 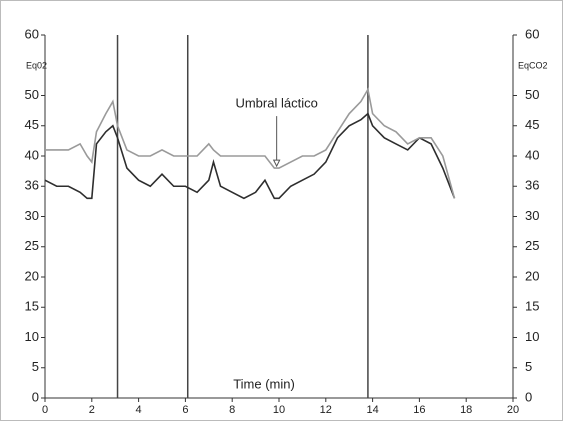 I want to click on y-tick-label: 25, so click(x=32, y=245).